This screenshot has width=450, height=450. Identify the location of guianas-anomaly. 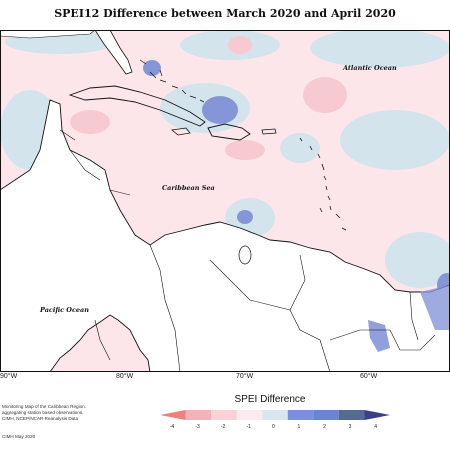
(435, 307).